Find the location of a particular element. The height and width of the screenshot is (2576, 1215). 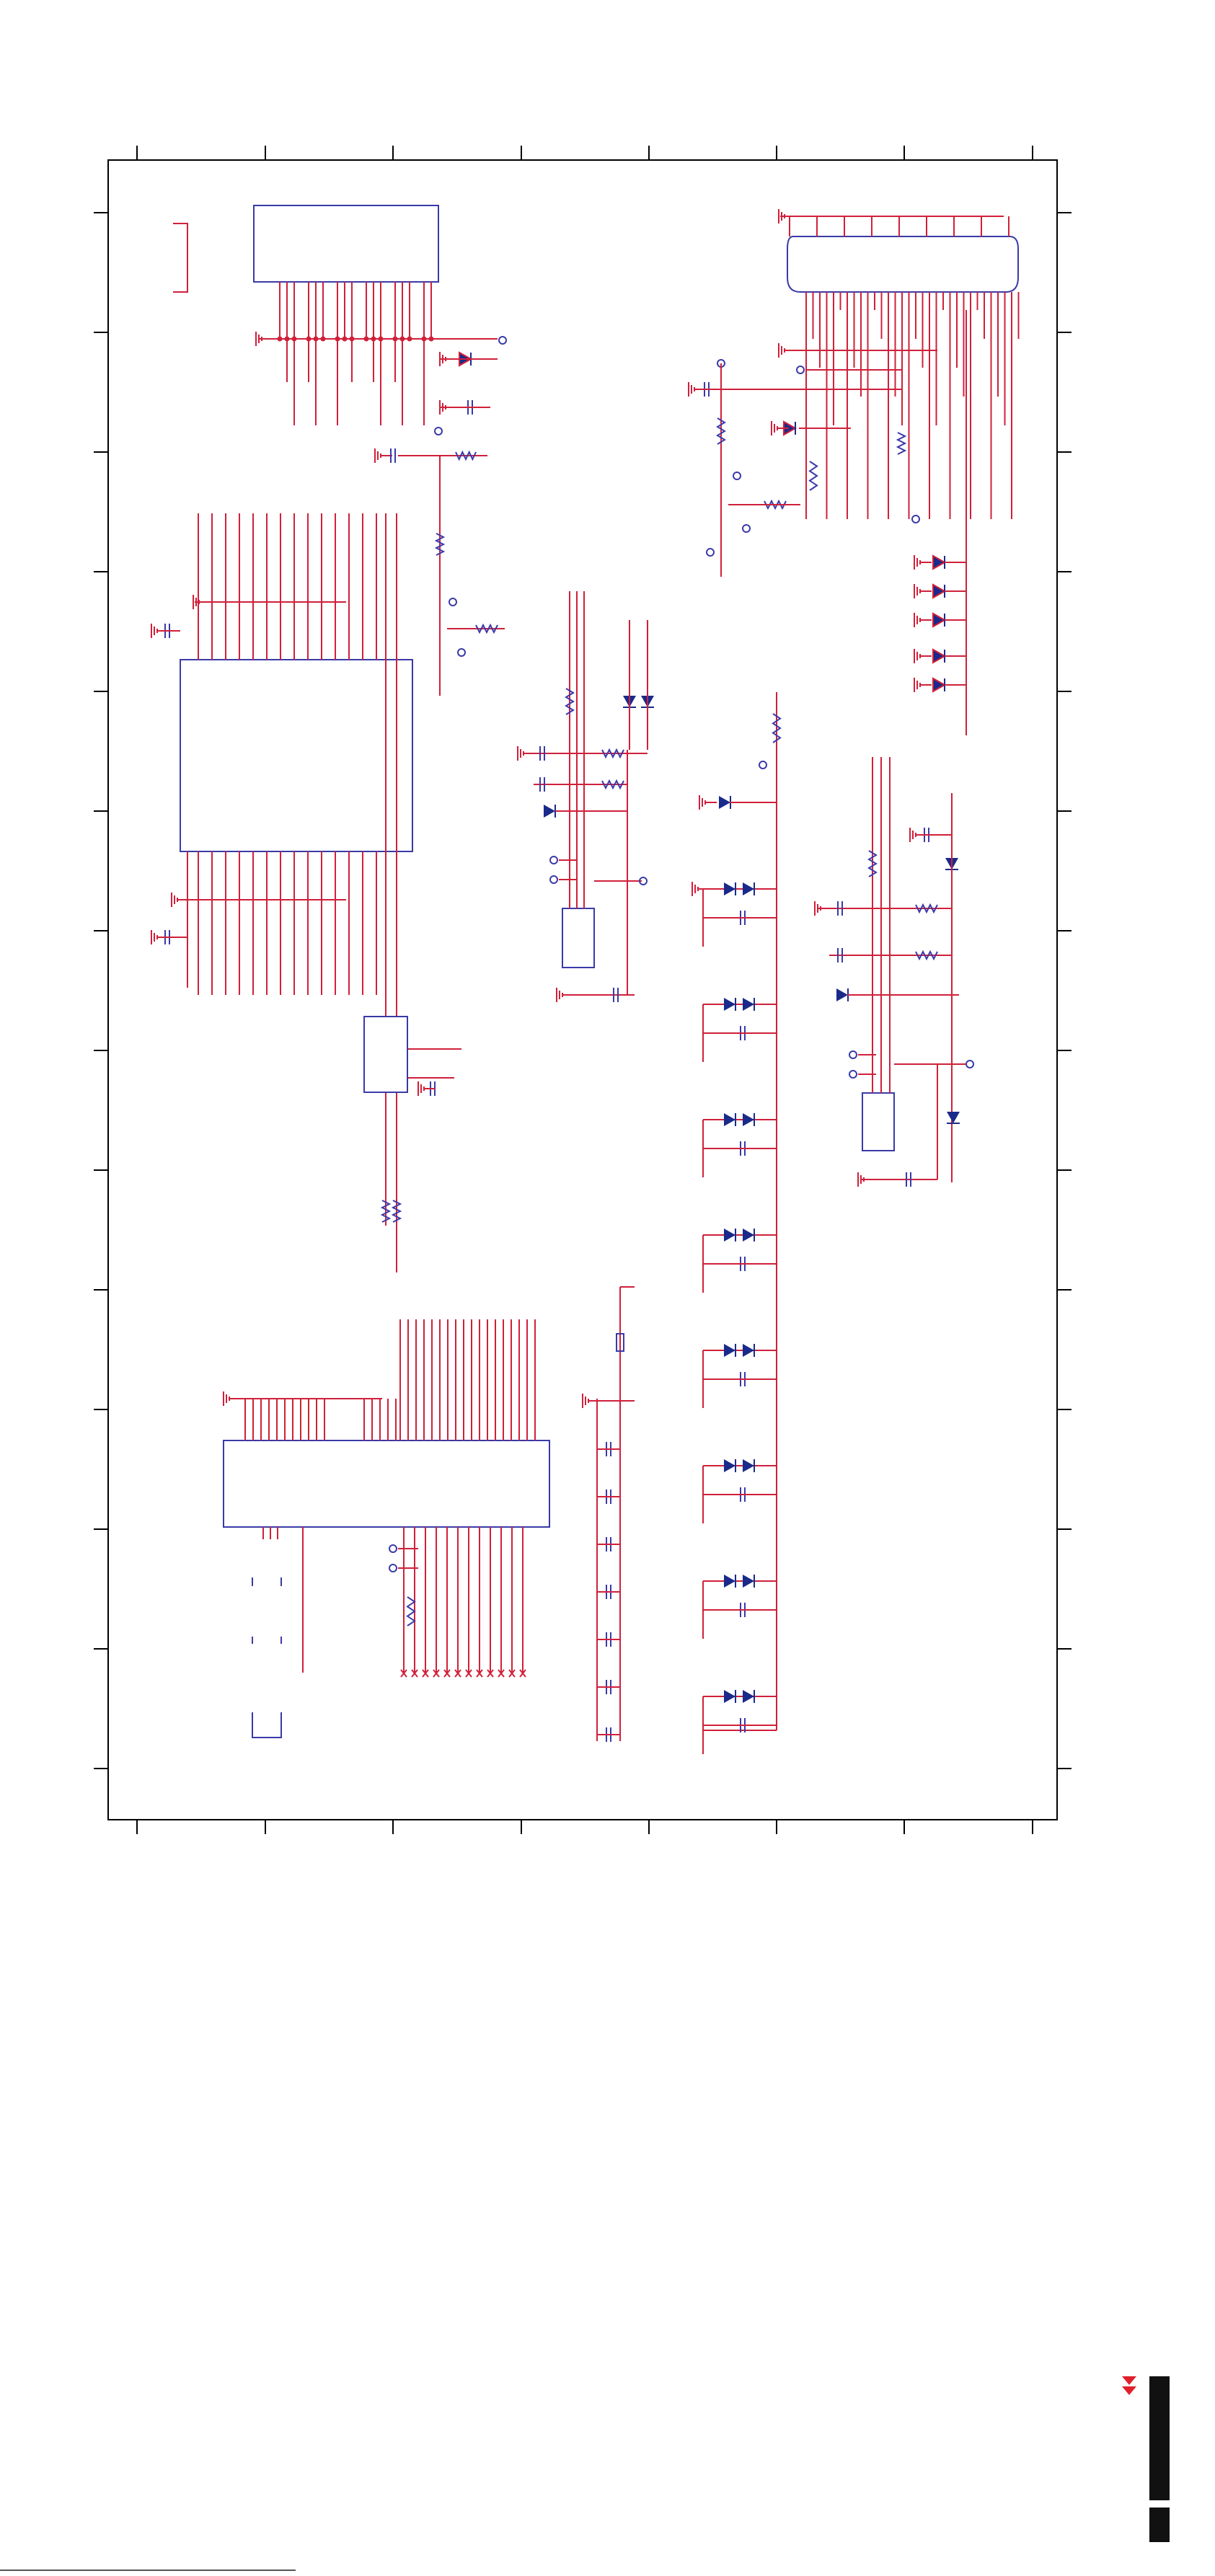

wiring is located at coordinates (745, 889).